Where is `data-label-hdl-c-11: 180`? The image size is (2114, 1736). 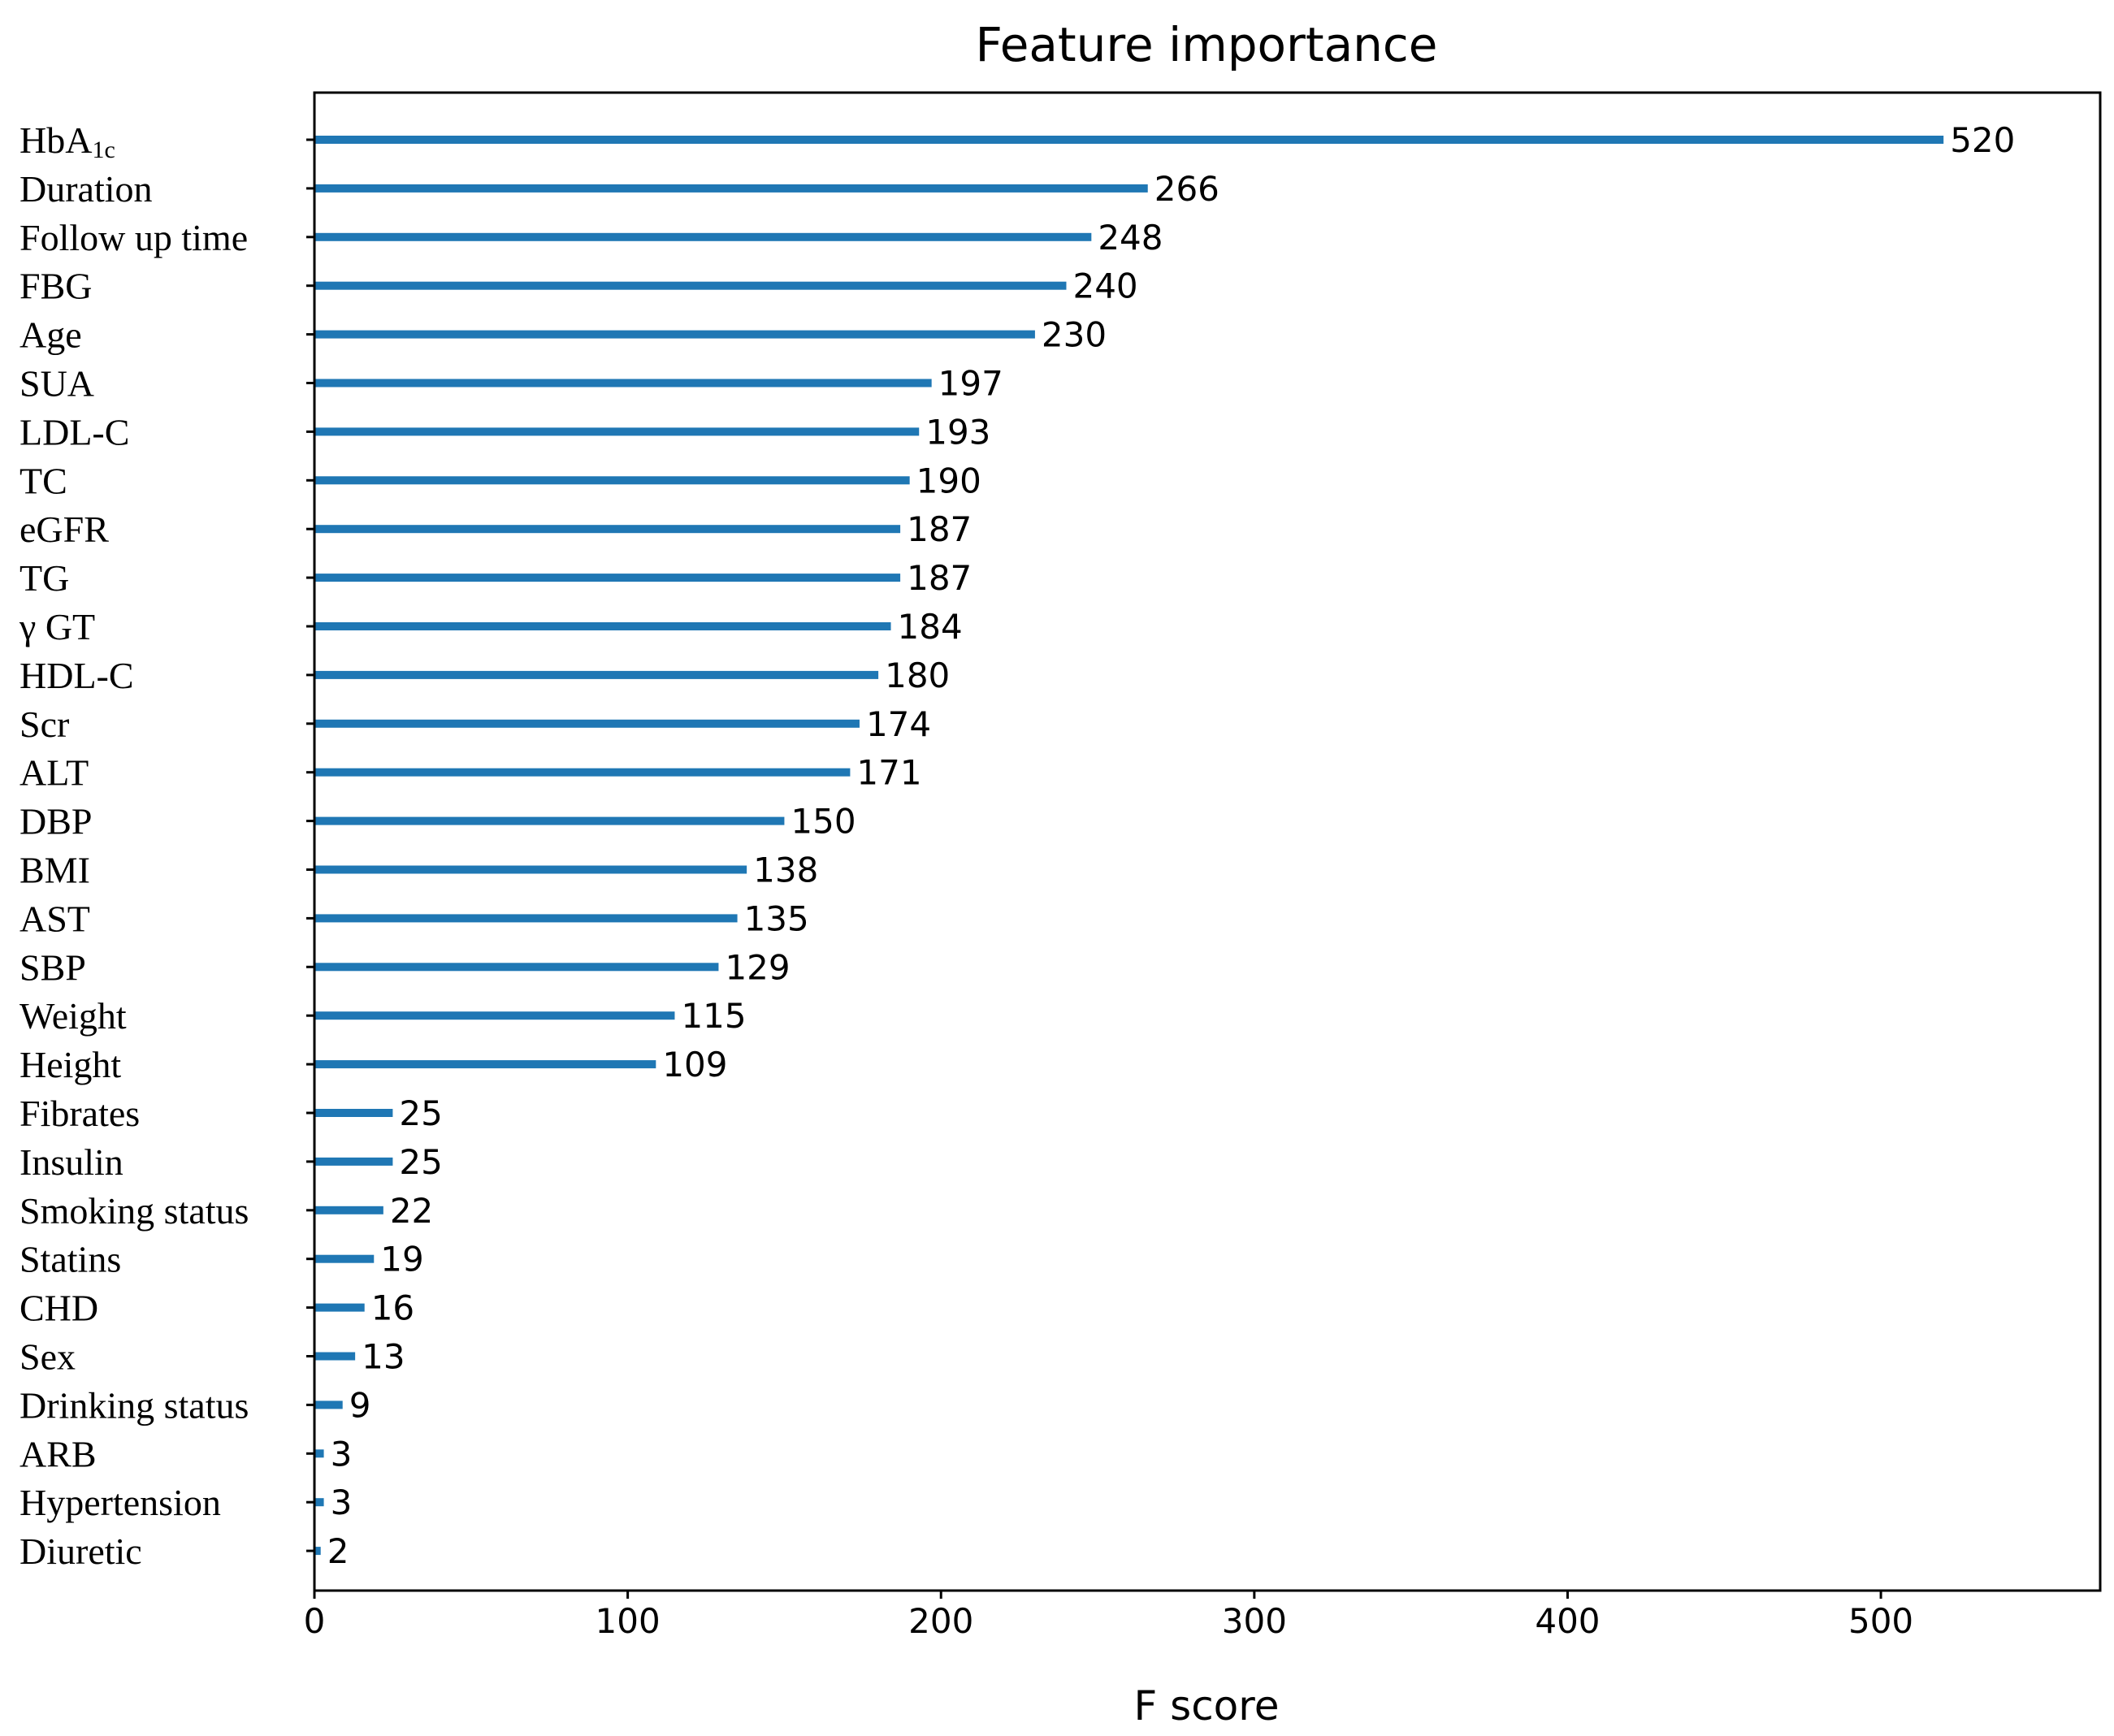 data-label-hdl-c-11: 180 is located at coordinates (918, 675).